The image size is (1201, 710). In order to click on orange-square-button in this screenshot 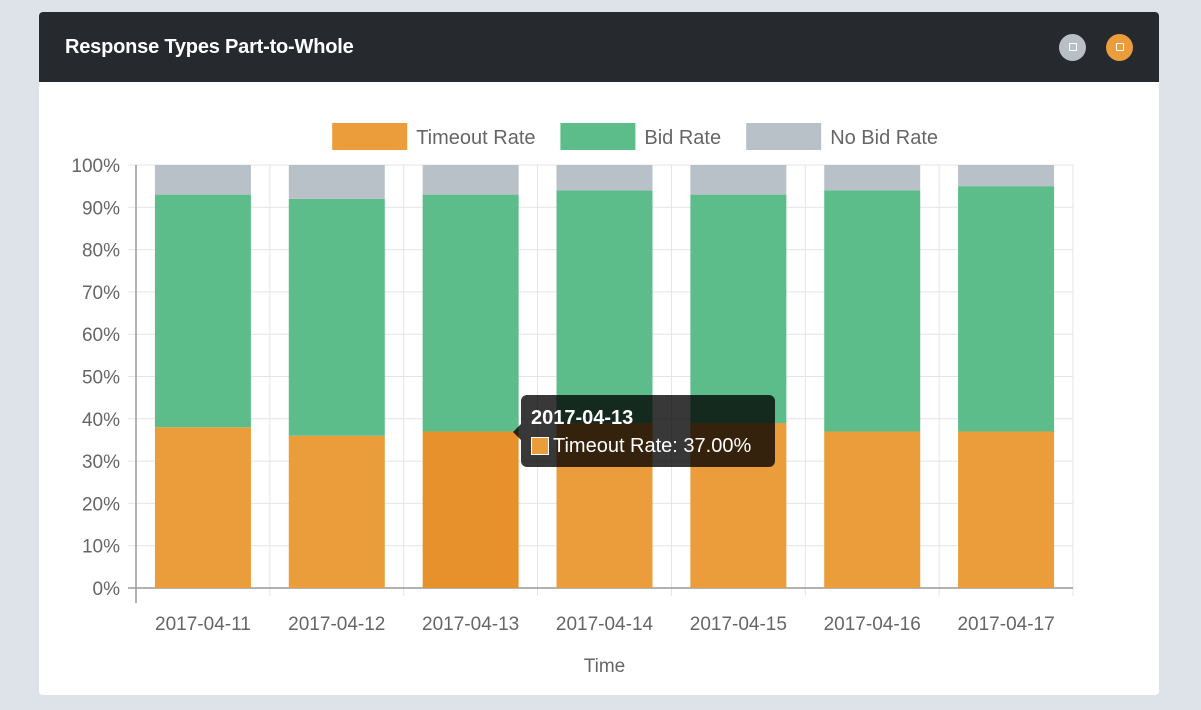, I will do `click(1119, 47)`.